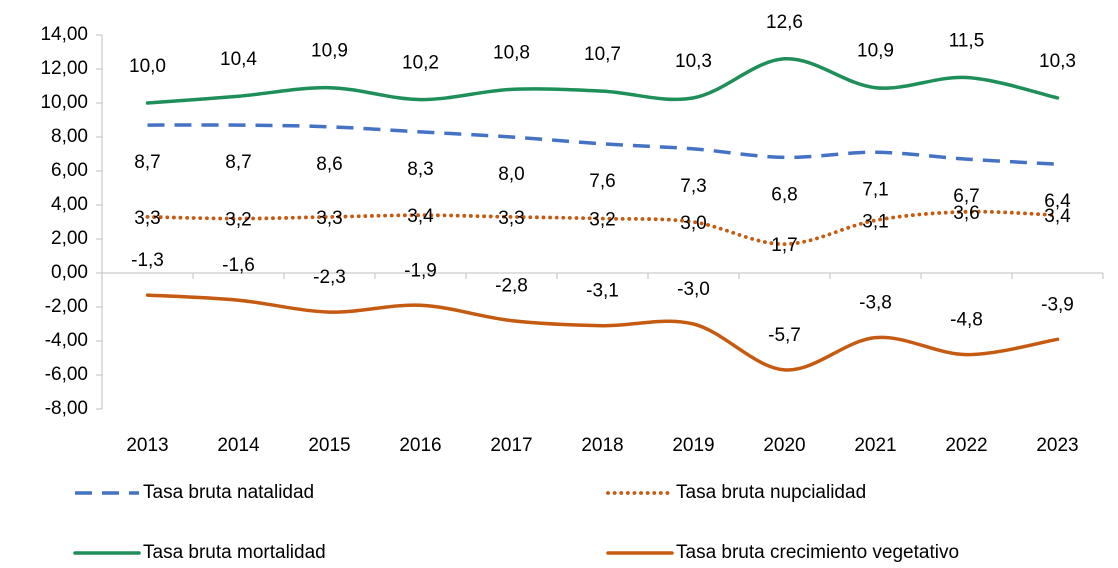 Image resolution: width=1118 pixels, height=568 pixels. Describe the element at coordinates (875, 303) in the screenshot. I see `data-label: -3,8` at that location.